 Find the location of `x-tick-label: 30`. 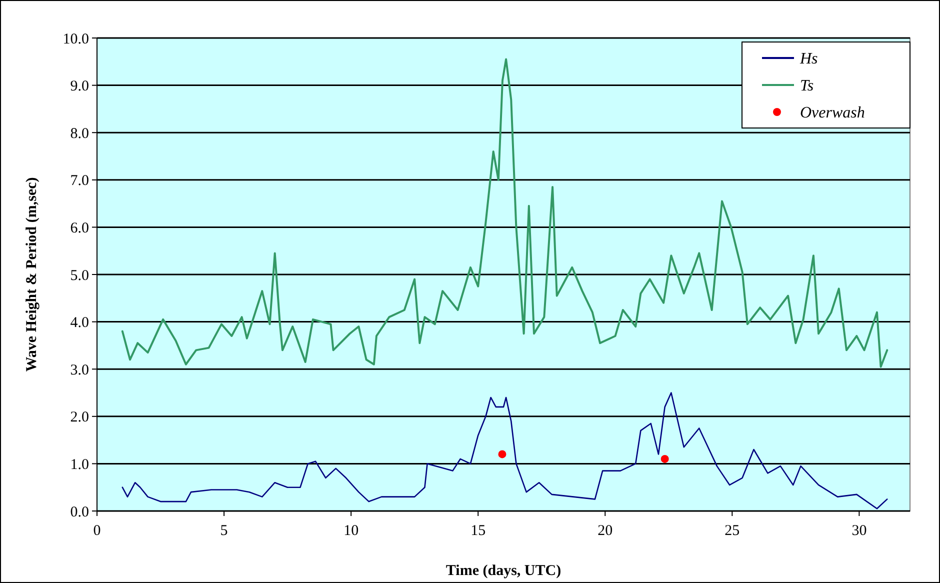

x-tick-label: 30 is located at coordinates (859, 531).